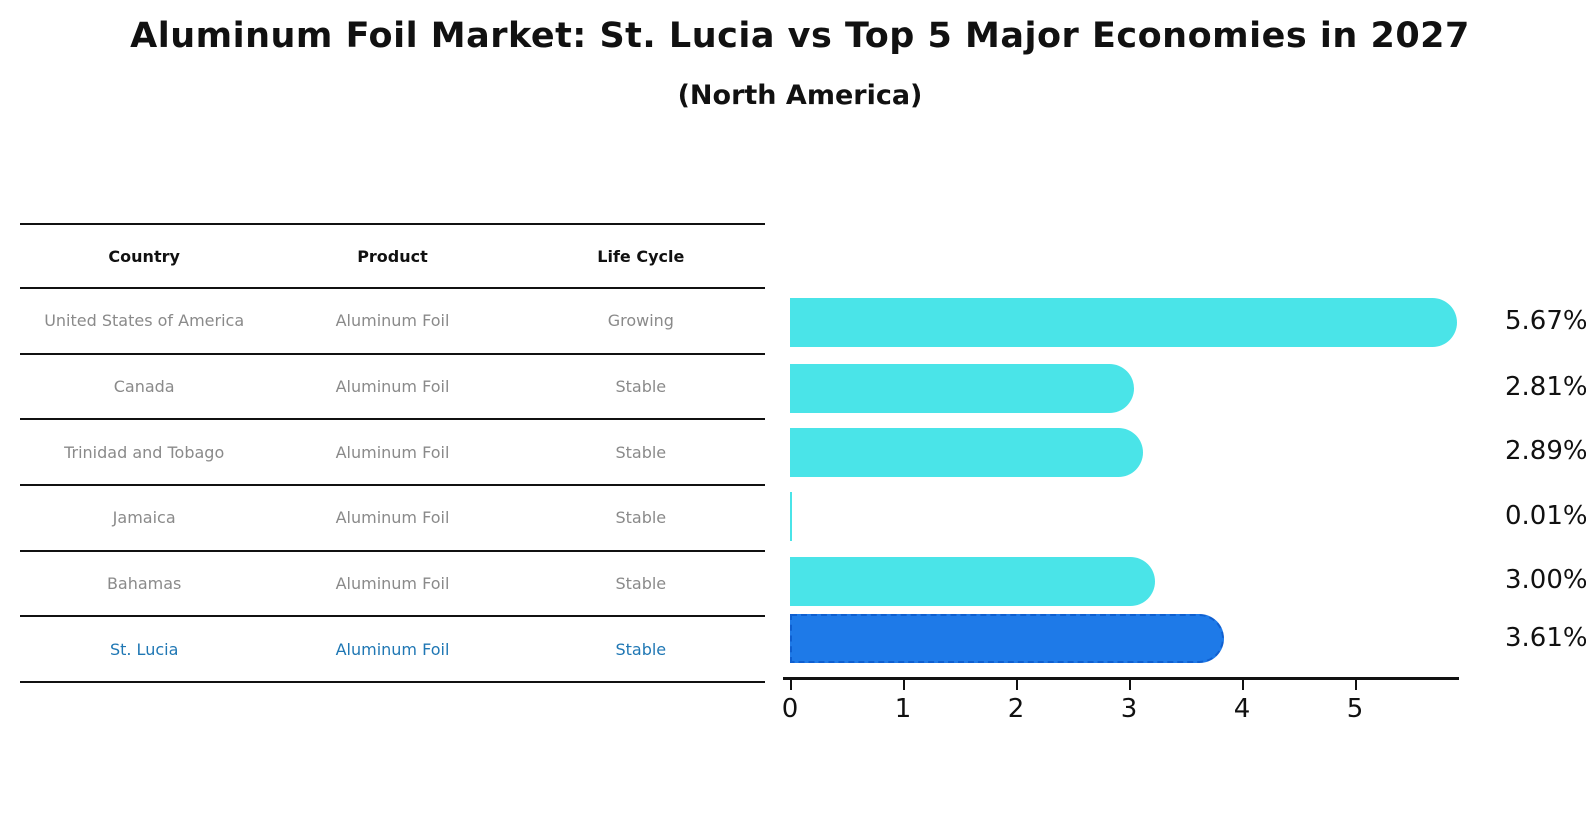 This screenshot has height=823, width=1586. What do you see at coordinates (790, 709) in the screenshot?
I see `x-axis-tick-label: 0` at bounding box center [790, 709].